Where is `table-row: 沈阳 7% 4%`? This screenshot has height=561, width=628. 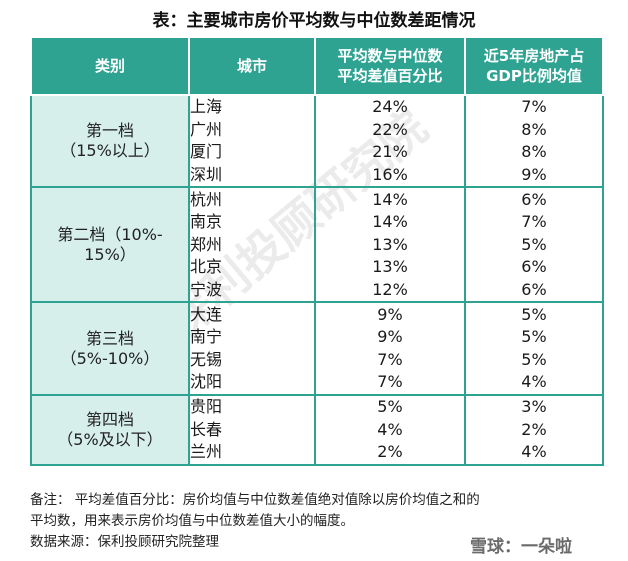
table-row: 沈阳 7% 4% is located at coordinates (317, 383).